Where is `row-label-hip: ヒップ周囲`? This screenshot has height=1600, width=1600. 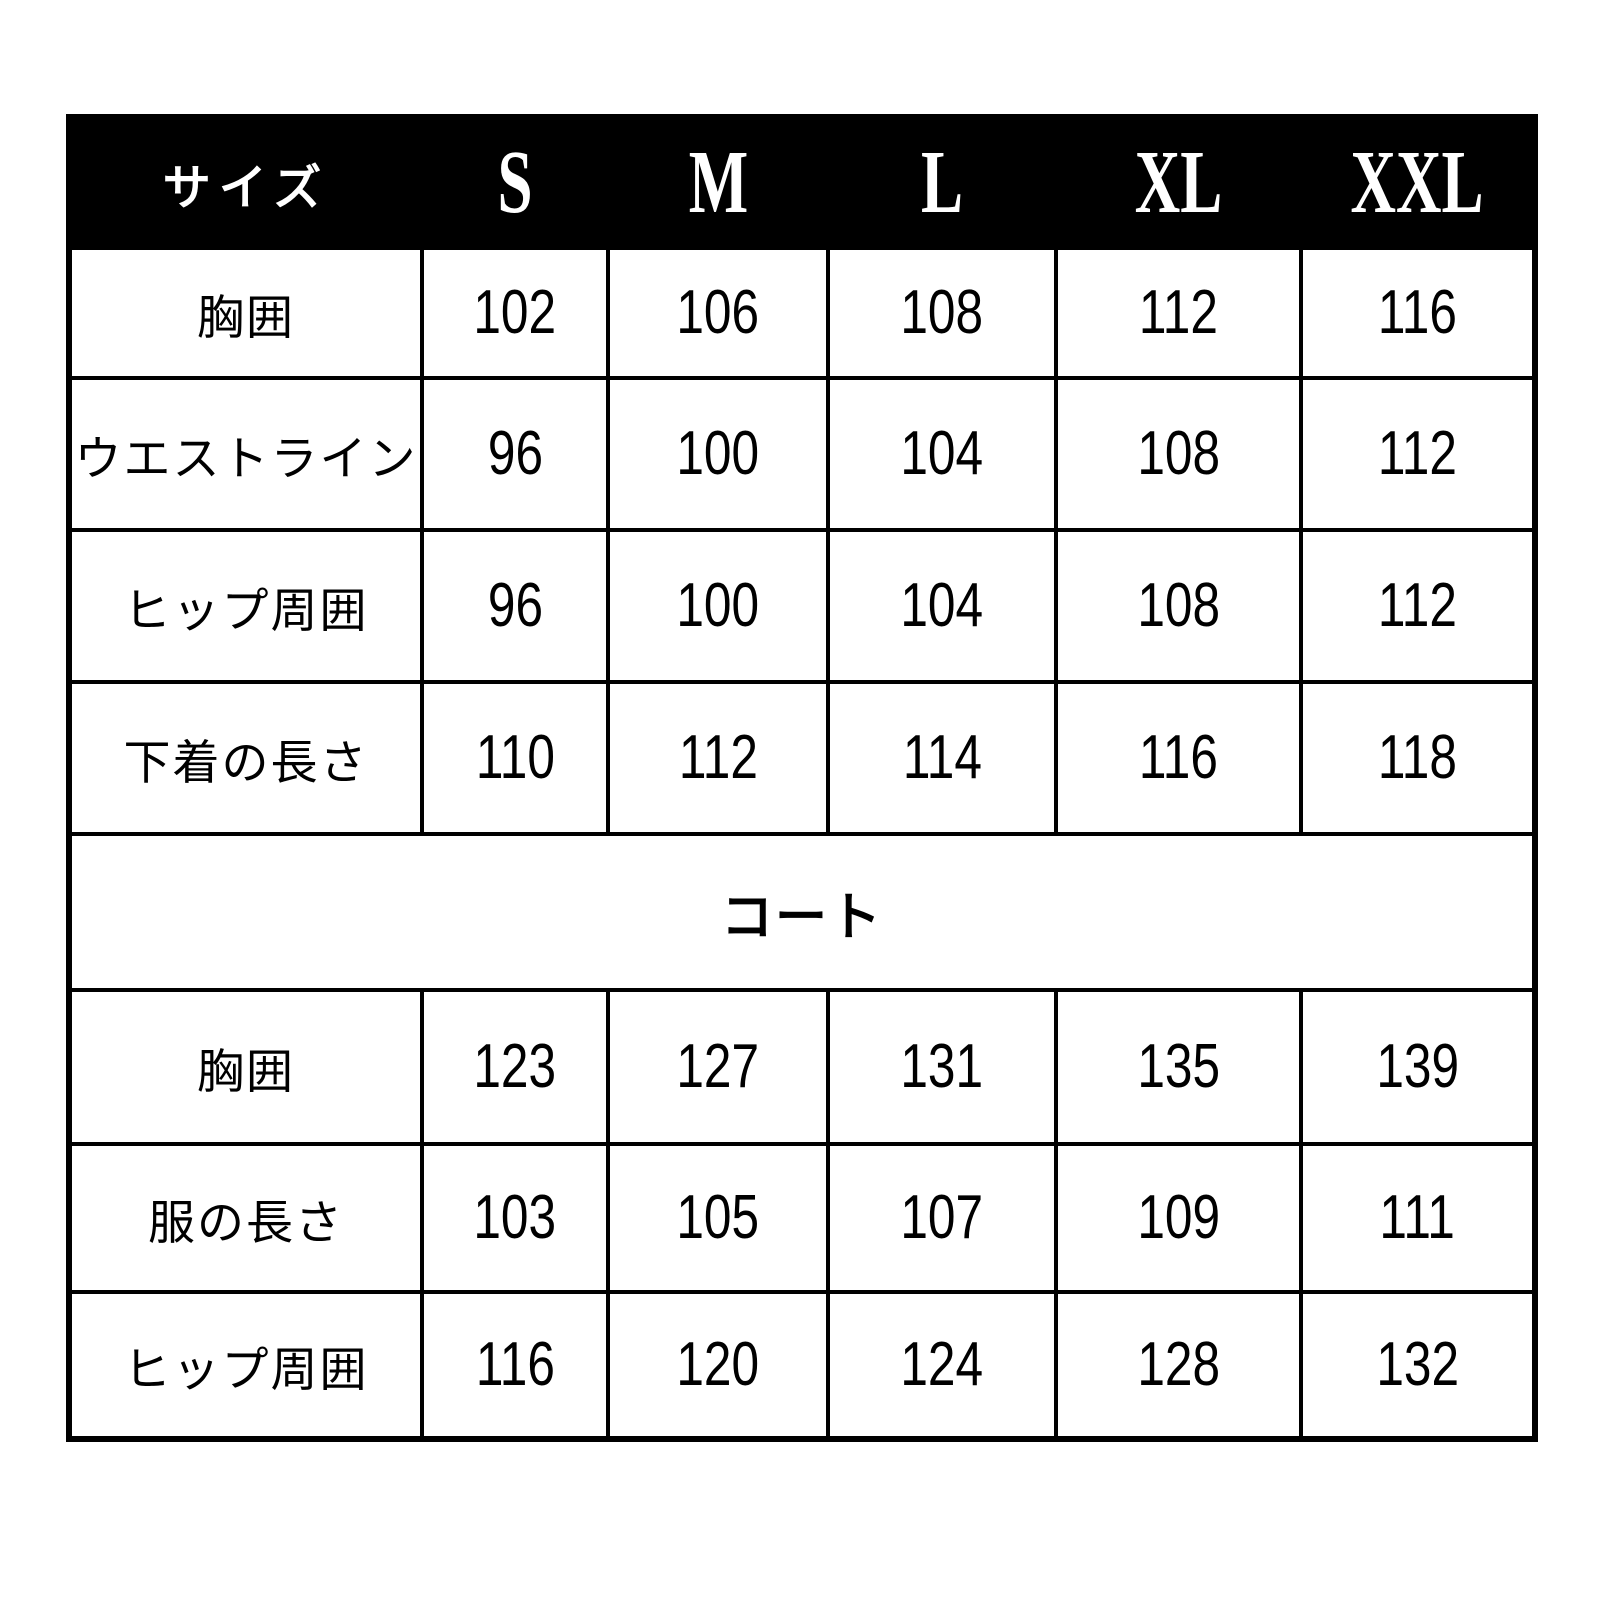
row-label-hip: ヒップ周囲 is located at coordinates (246, 610).